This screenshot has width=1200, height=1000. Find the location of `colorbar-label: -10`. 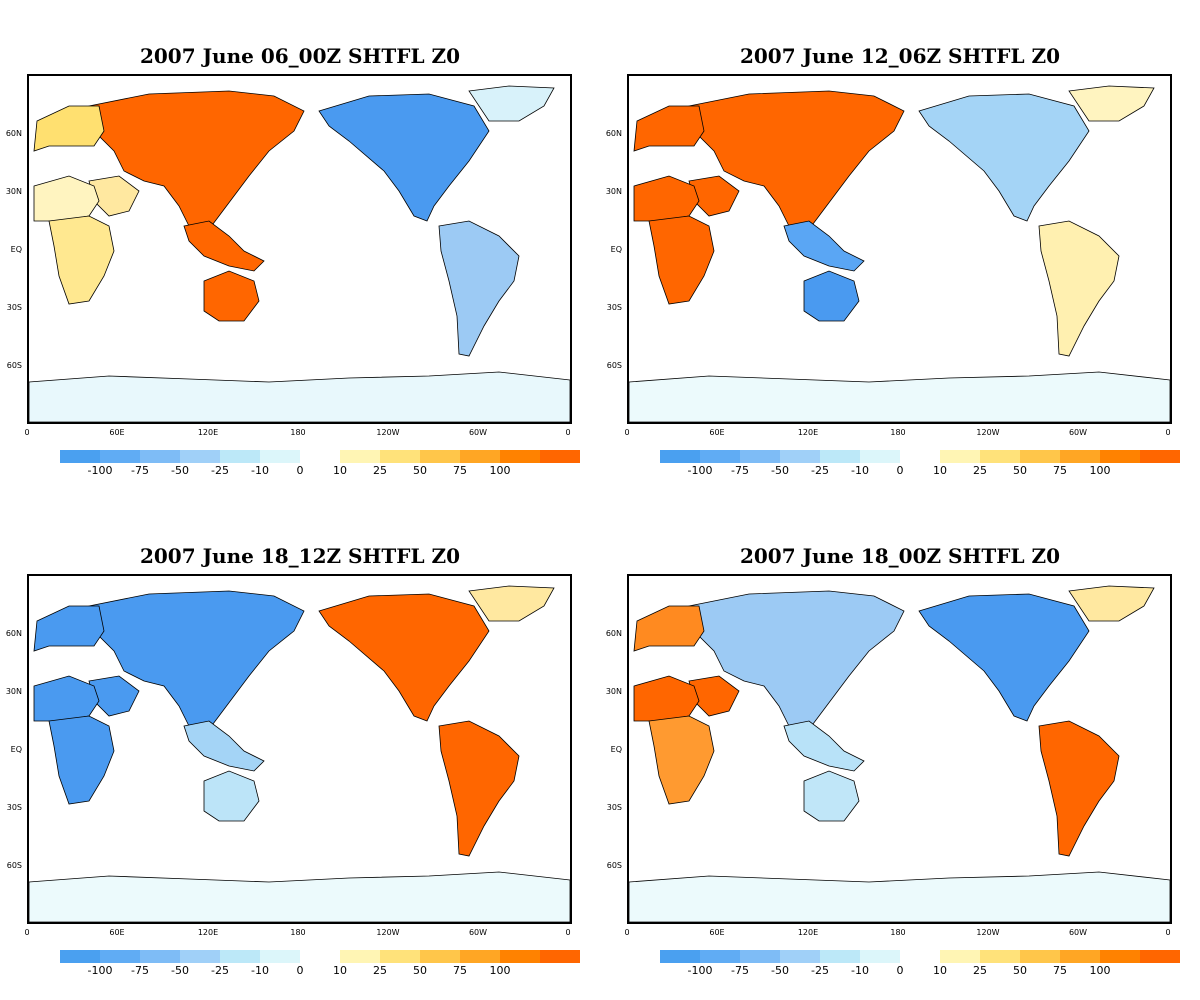

colorbar-label: -10 is located at coordinates (260, 470).